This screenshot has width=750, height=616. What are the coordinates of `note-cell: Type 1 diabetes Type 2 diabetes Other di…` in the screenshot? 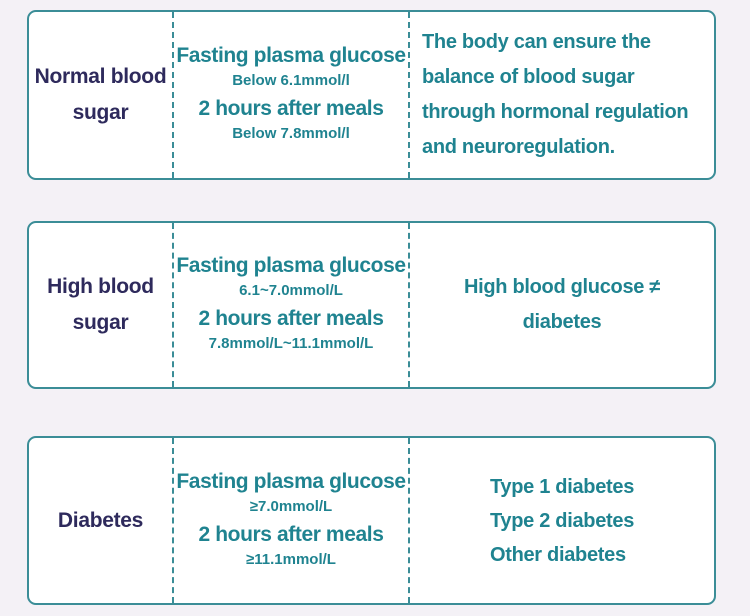 It's located at (562, 520).